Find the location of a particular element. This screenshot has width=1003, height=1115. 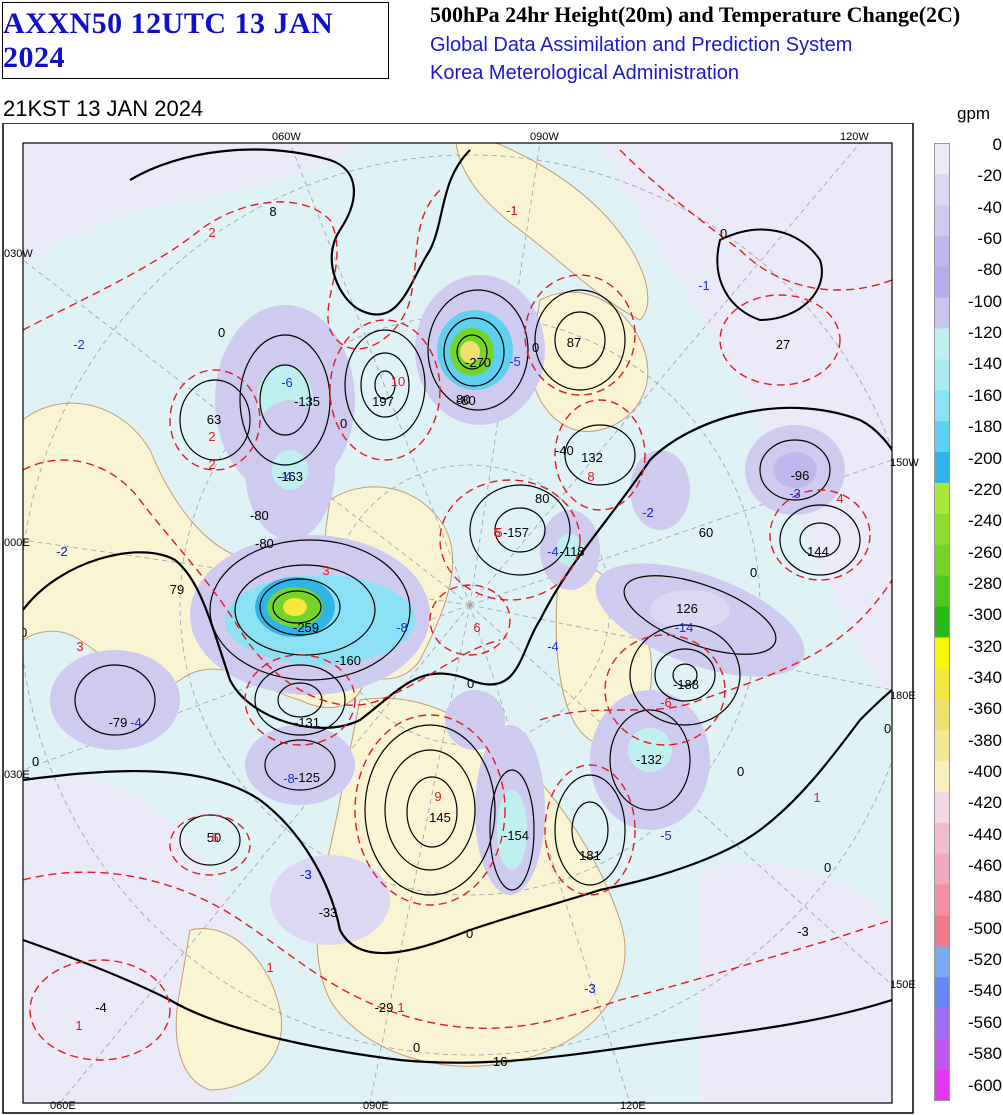

height-center: -154 is located at coordinates (516, 835).